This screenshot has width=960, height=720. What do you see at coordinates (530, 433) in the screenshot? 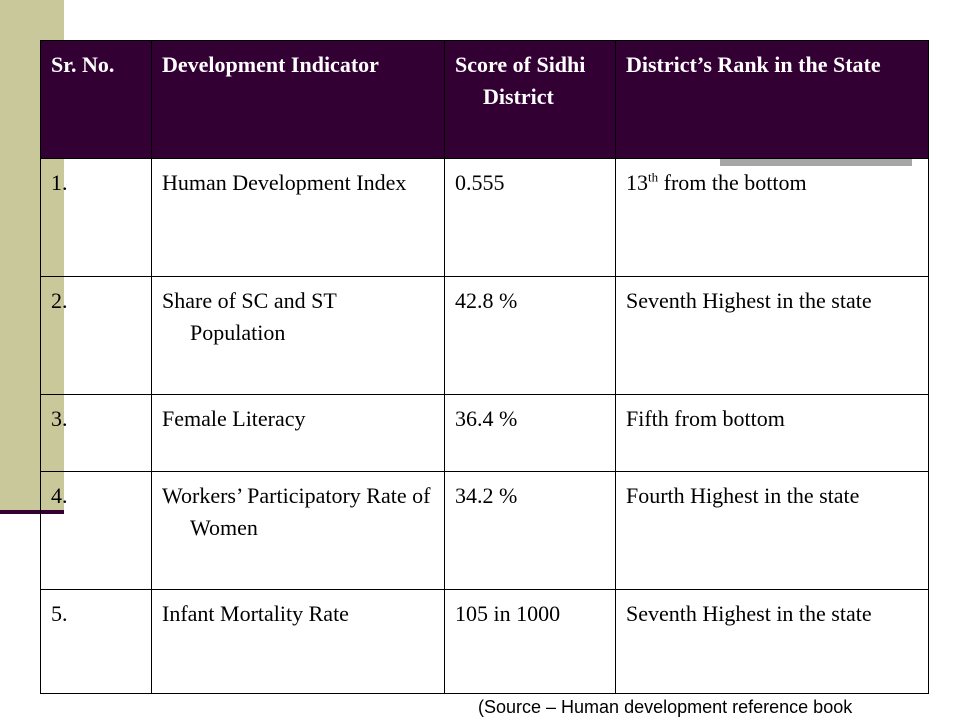
I see `cell-score: 36.4 %` at bounding box center [530, 433].